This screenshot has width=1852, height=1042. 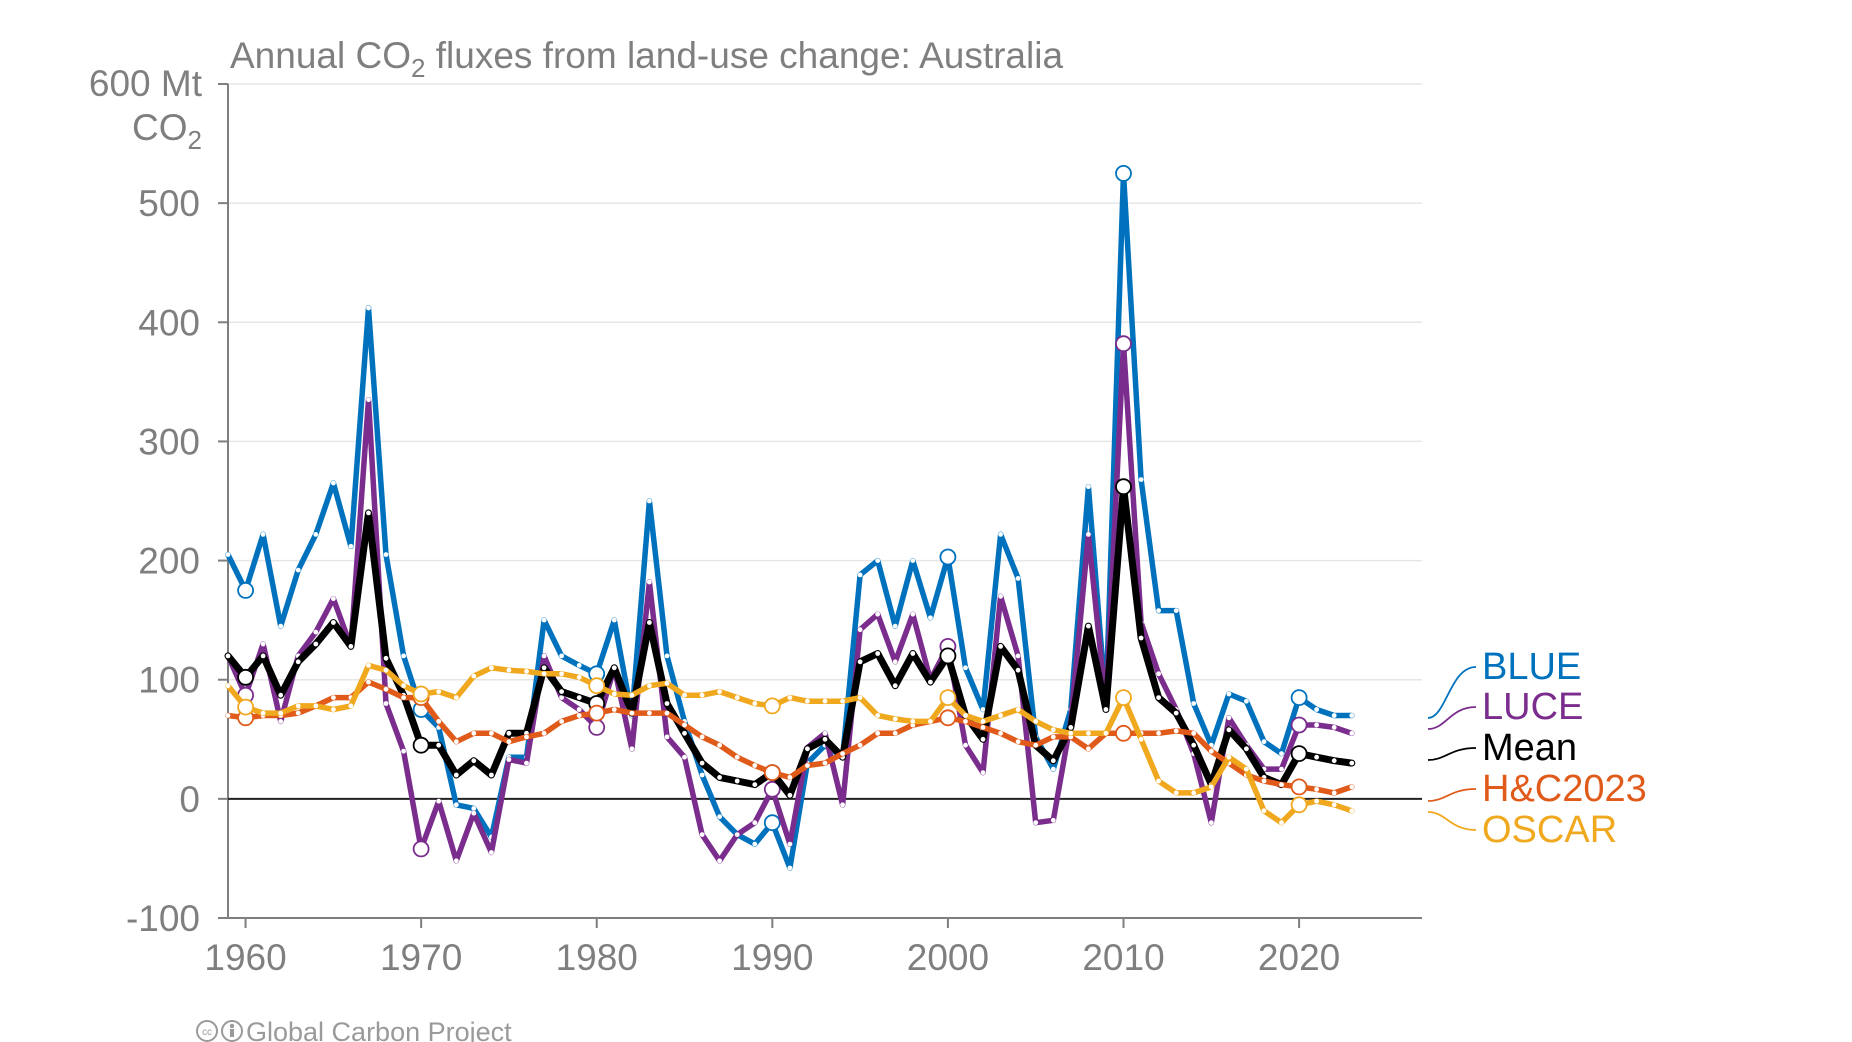 What do you see at coordinates (878, 614) in the screenshot?
I see `point-luce-1996` at bounding box center [878, 614].